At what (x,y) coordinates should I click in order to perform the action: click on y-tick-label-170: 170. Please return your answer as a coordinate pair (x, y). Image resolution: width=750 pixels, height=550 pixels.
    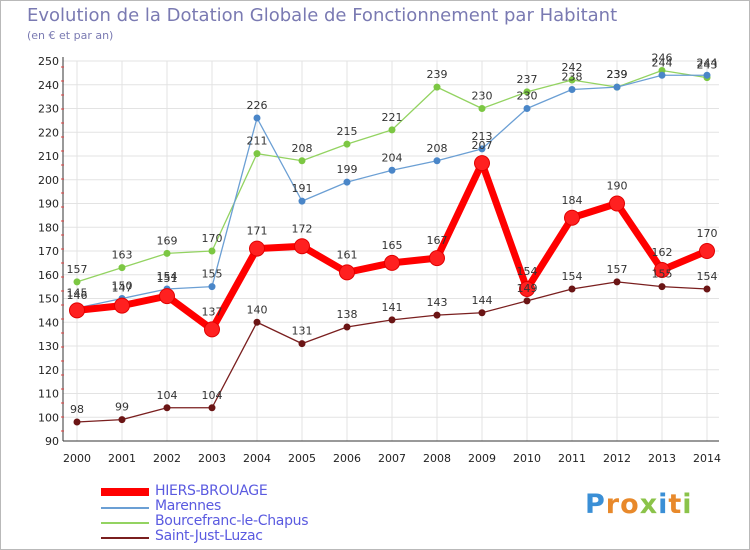
    Looking at the image, I should click on (48, 251).